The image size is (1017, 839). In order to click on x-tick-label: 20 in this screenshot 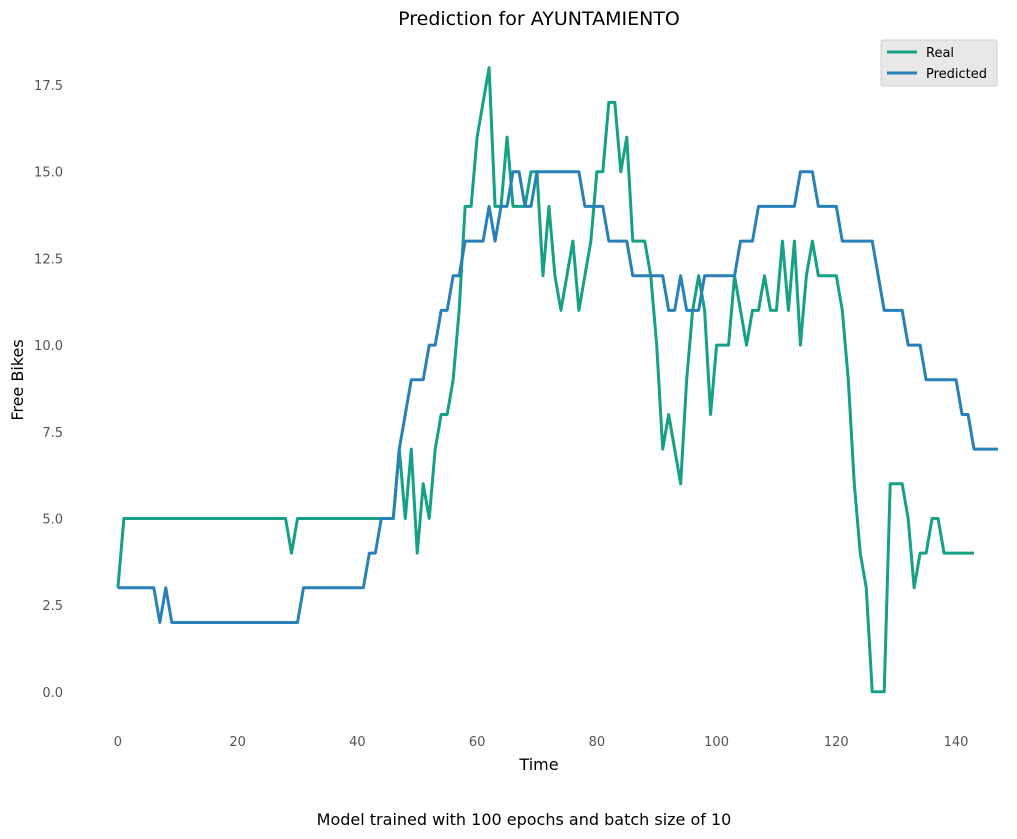, I will do `click(237, 742)`.